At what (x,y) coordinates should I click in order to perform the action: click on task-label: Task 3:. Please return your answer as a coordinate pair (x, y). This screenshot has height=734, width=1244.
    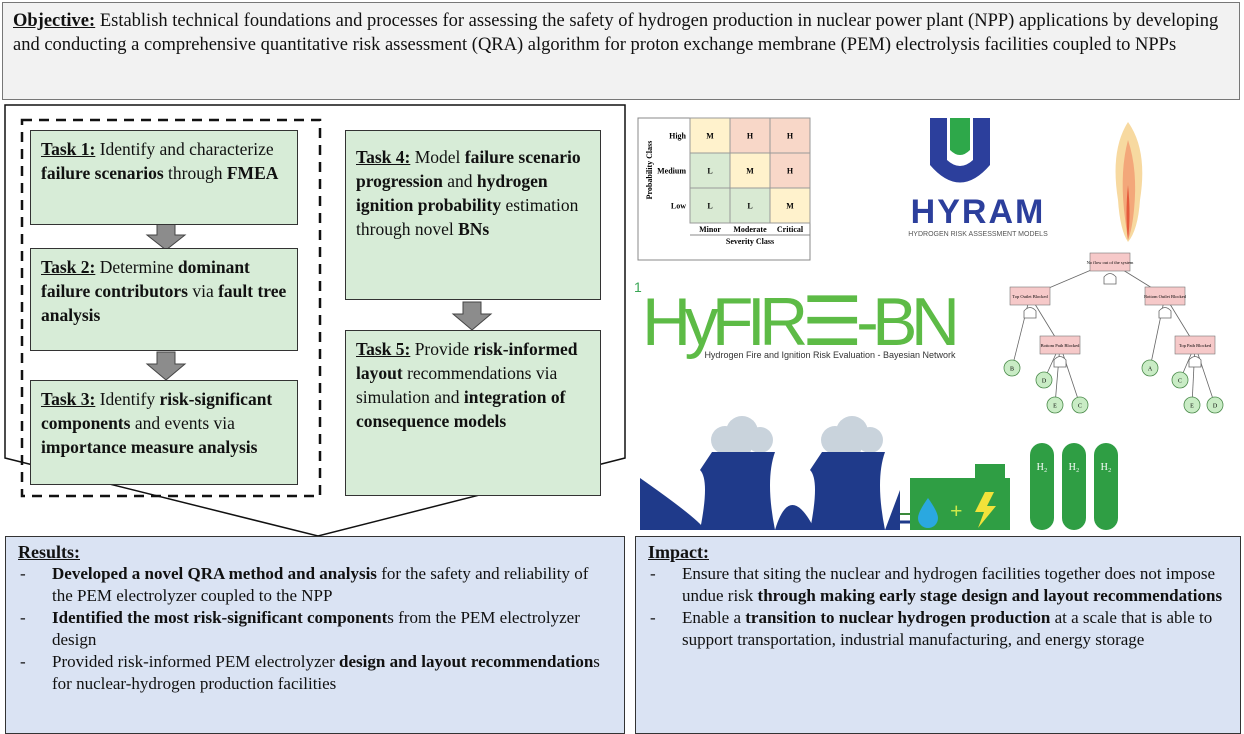
    Looking at the image, I should click on (68, 399).